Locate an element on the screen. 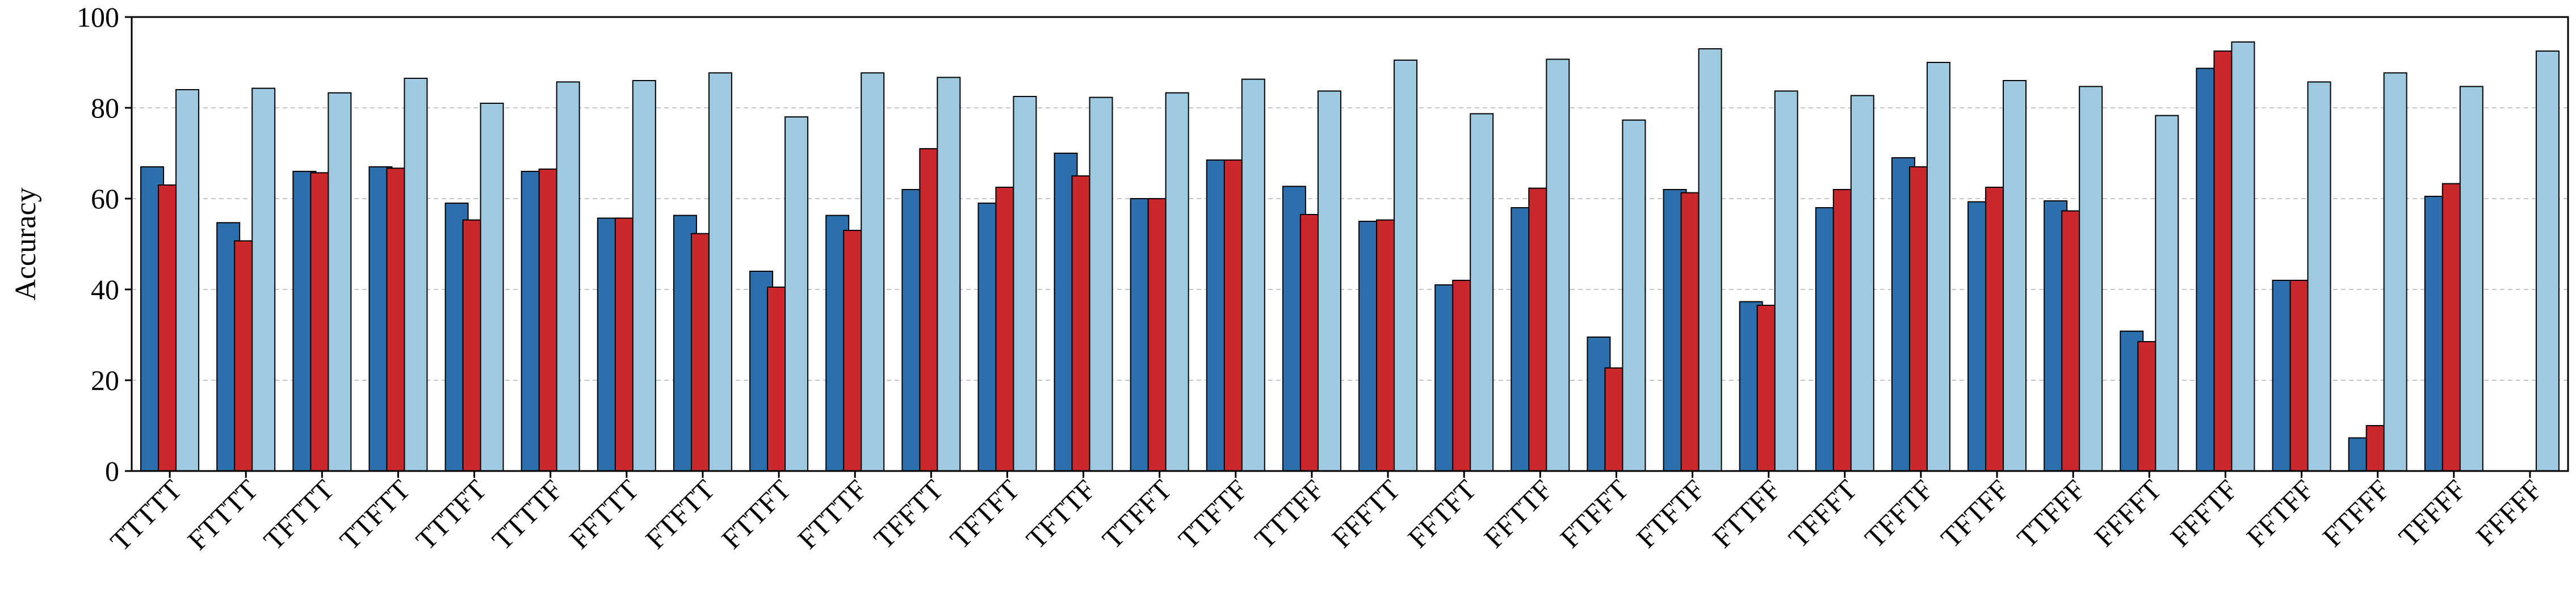 This screenshot has height=597, width=2576. x-tick-label-10: TFFTT is located at coordinates (908, 514).